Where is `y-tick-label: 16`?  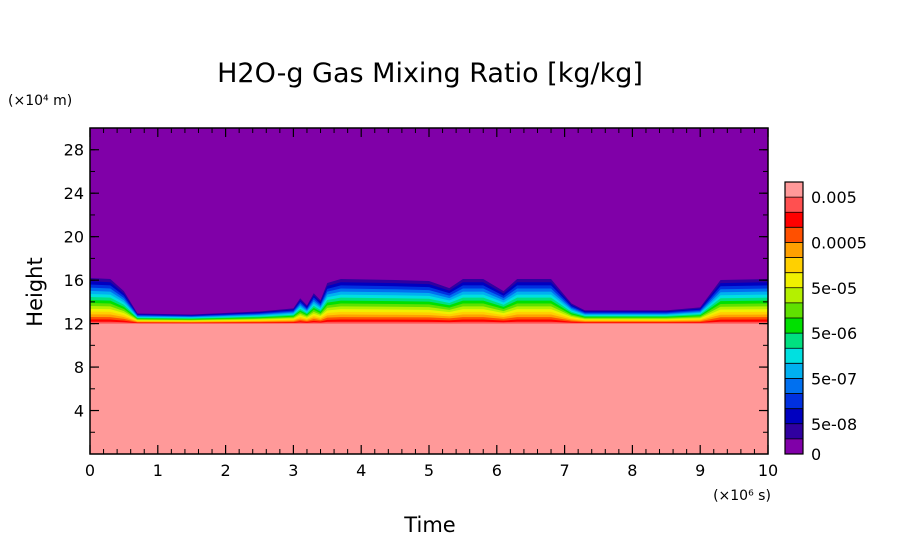 y-tick-label: 16 is located at coordinates (74, 280).